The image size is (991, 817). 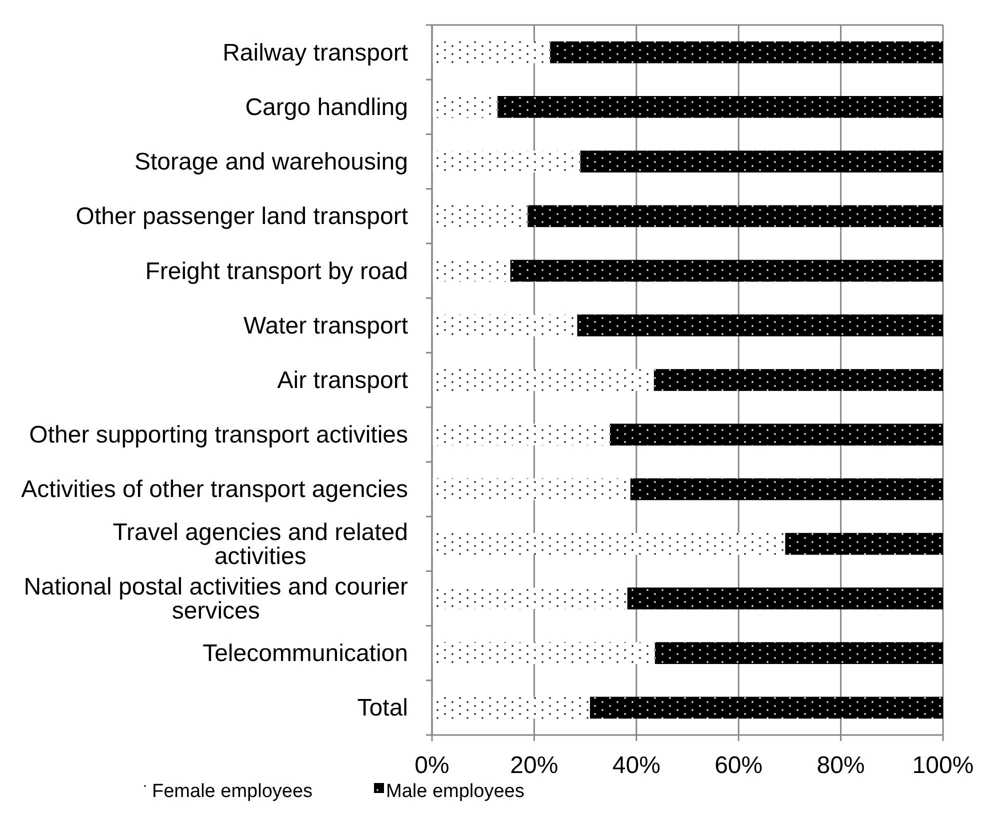 I want to click on x-tick-label: 60%, so click(x=738, y=765).